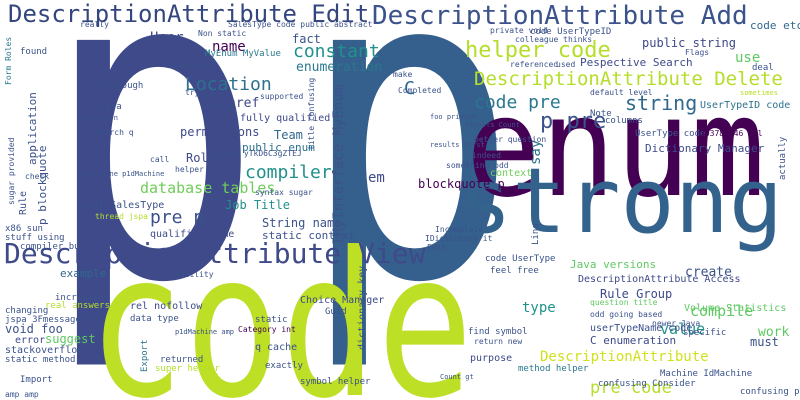 Image resolution: width=800 pixels, height=400 pixels. I want to click on word: database tables, so click(207, 188).